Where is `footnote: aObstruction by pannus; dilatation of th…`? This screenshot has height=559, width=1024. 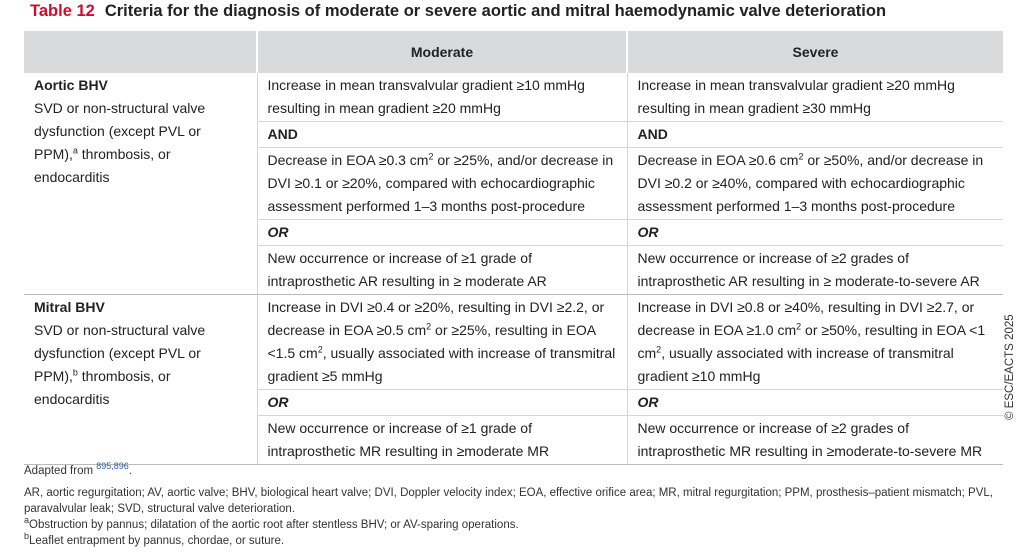
footnote: aObstruction by pannus; dilatation of th… is located at coordinates (519, 524).